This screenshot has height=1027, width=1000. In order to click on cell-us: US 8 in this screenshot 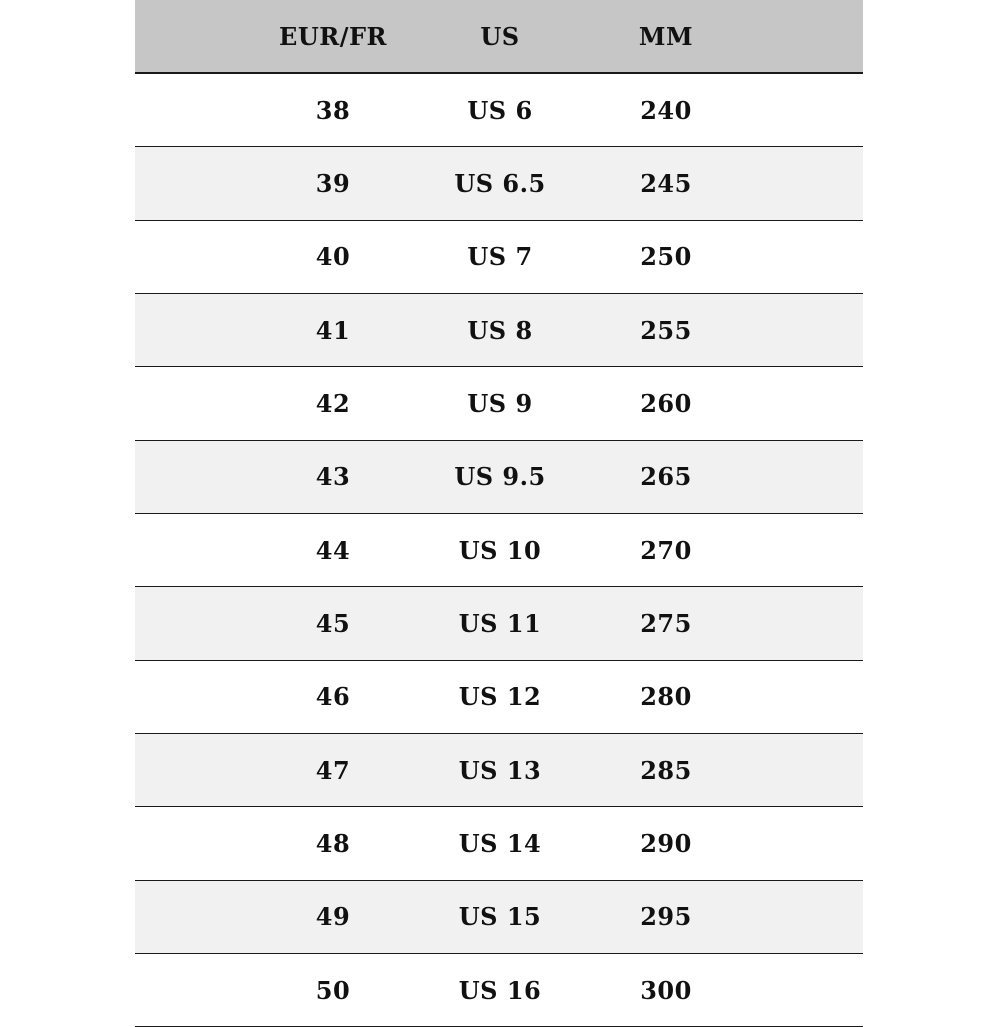, I will do `click(500, 330)`.